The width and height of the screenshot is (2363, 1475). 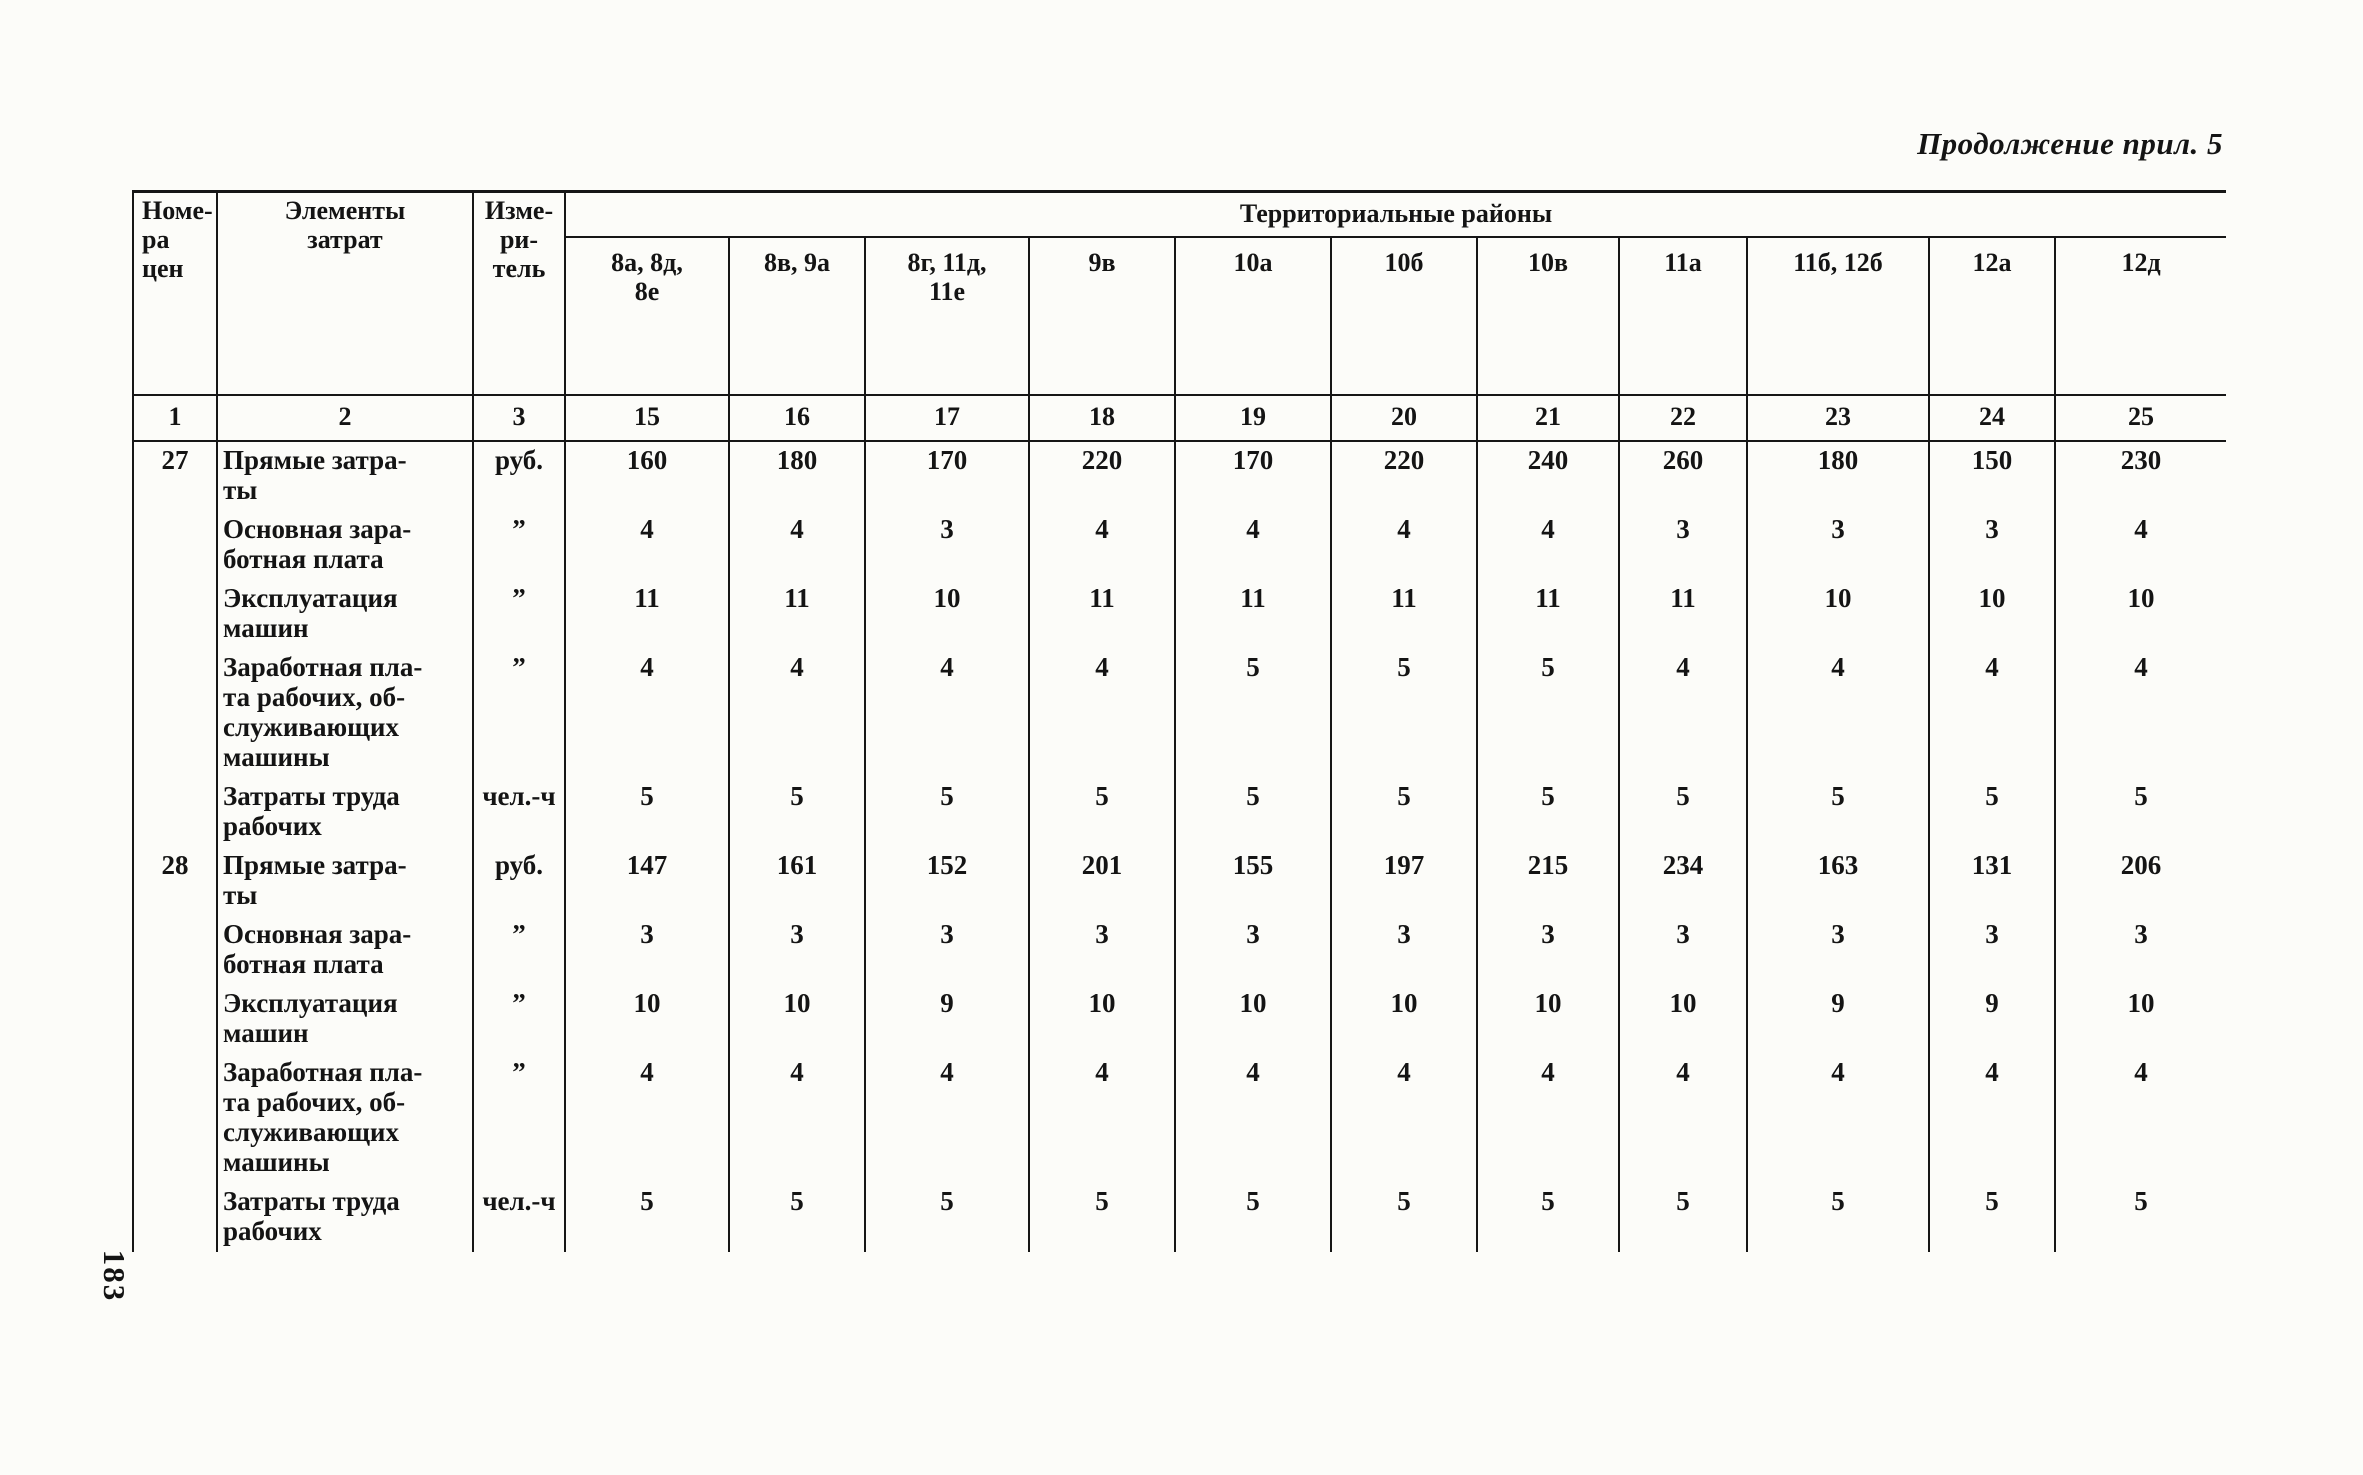 What do you see at coordinates (174, 881) in the screenshot?
I see `price-number-cell: 28` at bounding box center [174, 881].